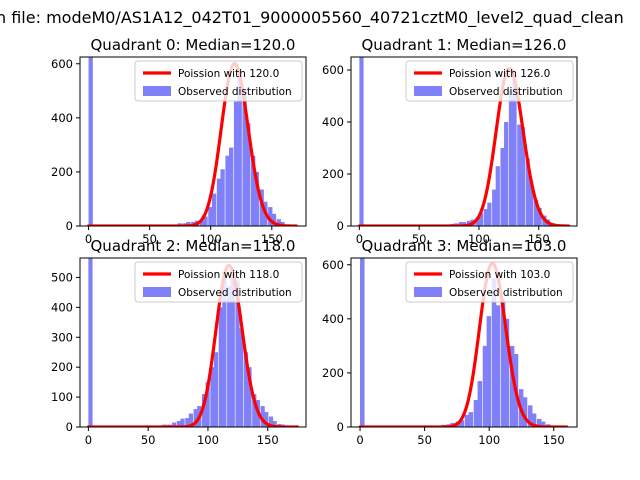 Image resolution: width=640 pixels, height=480 pixels. Describe the element at coordinates (62, 277) in the screenshot. I see `quadrant-2-ytick-label-5: 500` at that location.